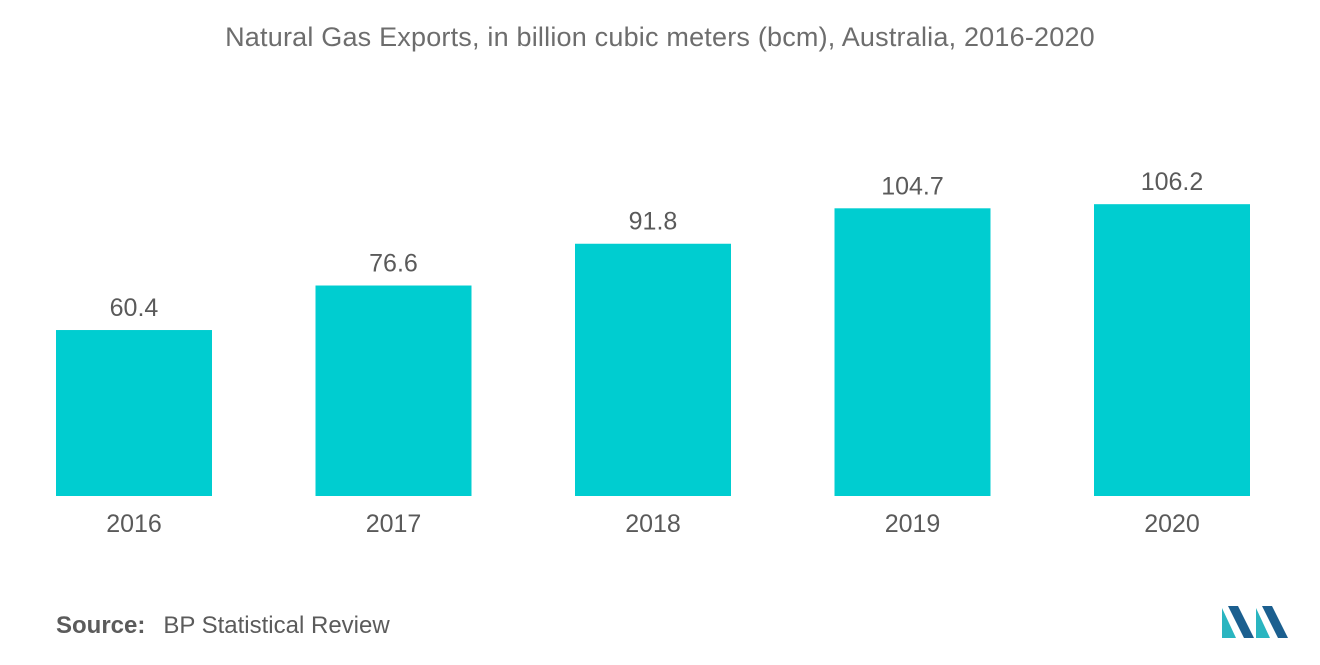 The image size is (1320, 665). What do you see at coordinates (912, 352) in the screenshot?
I see `bar-2019` at bounding box center [912, 352].